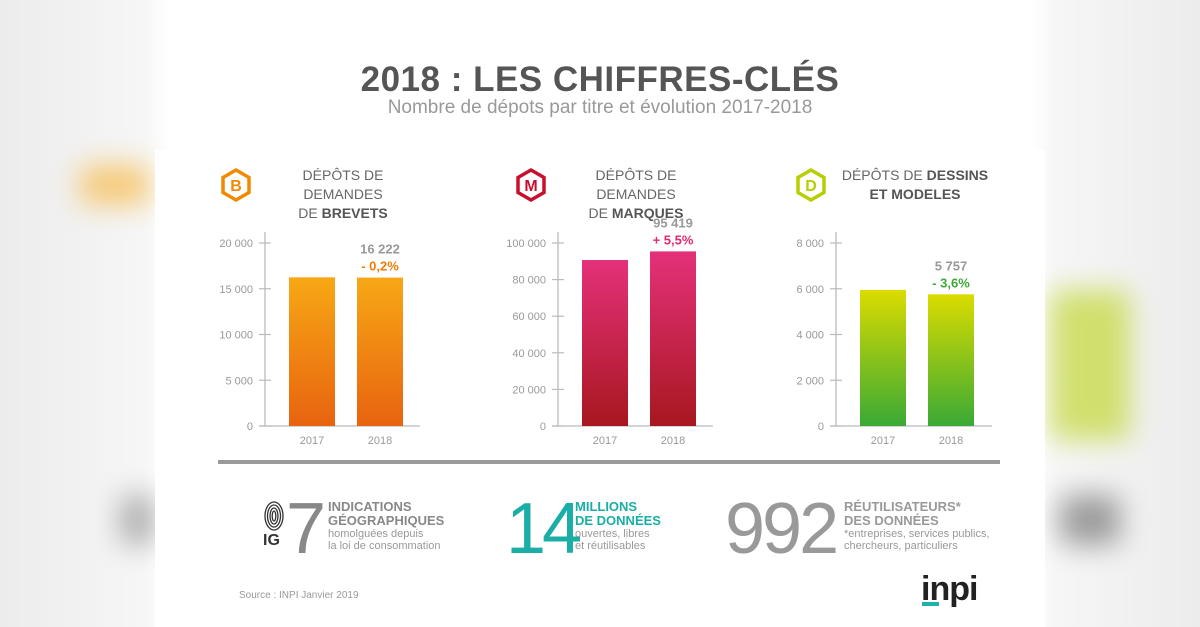 The width and height of the screenshot is (1200, 627). What do you see at coordinates (609, 462) in the screenshot?
I see `divider` at bounding box center [609, 462].